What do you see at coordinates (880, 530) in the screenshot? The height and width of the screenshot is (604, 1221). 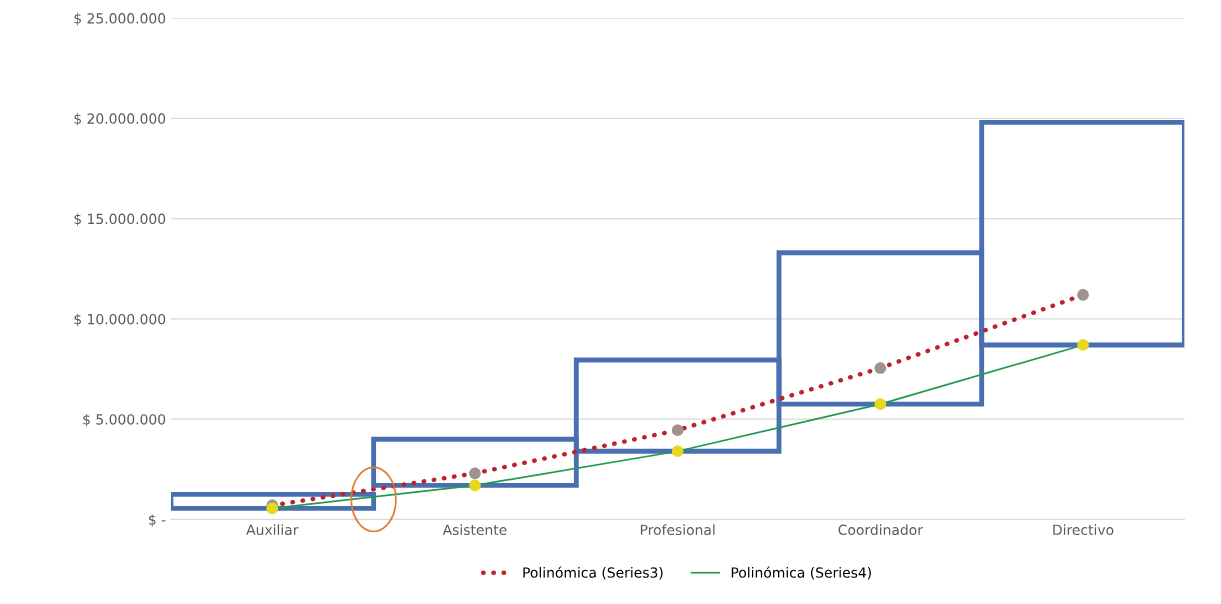 I see `x-tick-label: Coordinador` at bounding box center [880, 530].